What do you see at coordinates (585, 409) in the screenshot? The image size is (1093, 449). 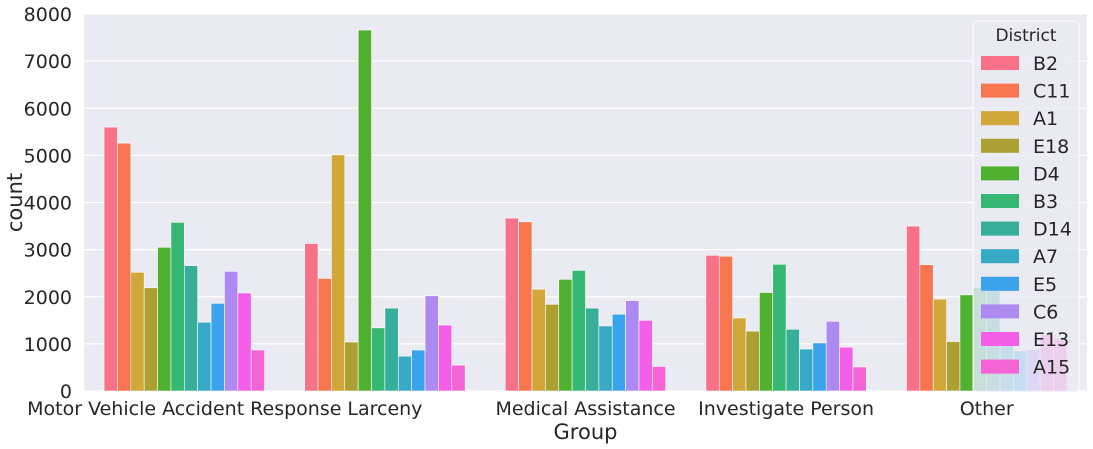 I see `x-tick-label: Medical Assistance` at bounding box center [585, 409].